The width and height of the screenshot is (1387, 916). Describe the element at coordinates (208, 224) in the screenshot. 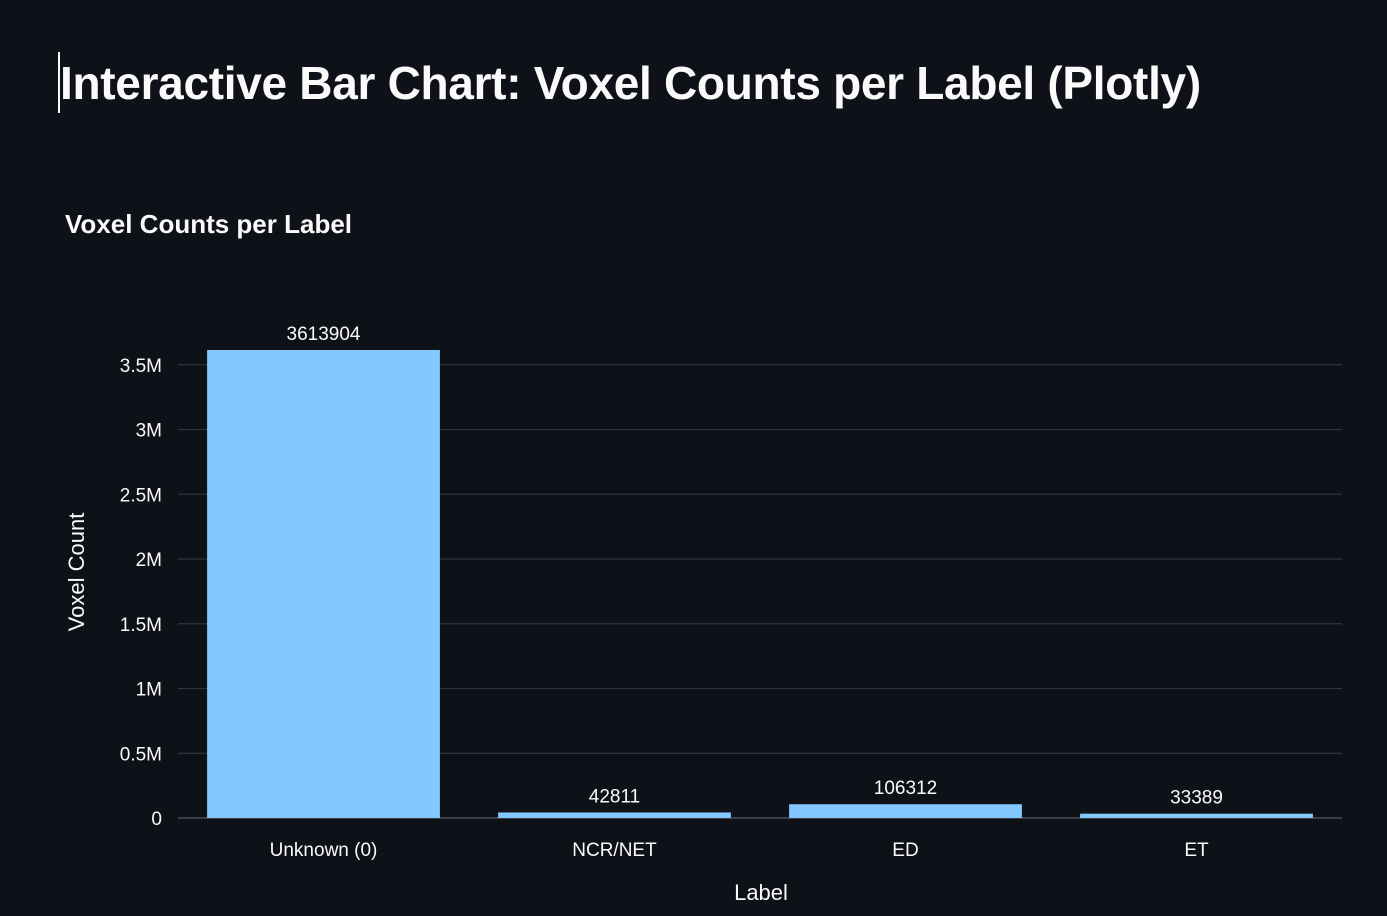

I see `chart-title: Voxel Counts per Label` at that location.